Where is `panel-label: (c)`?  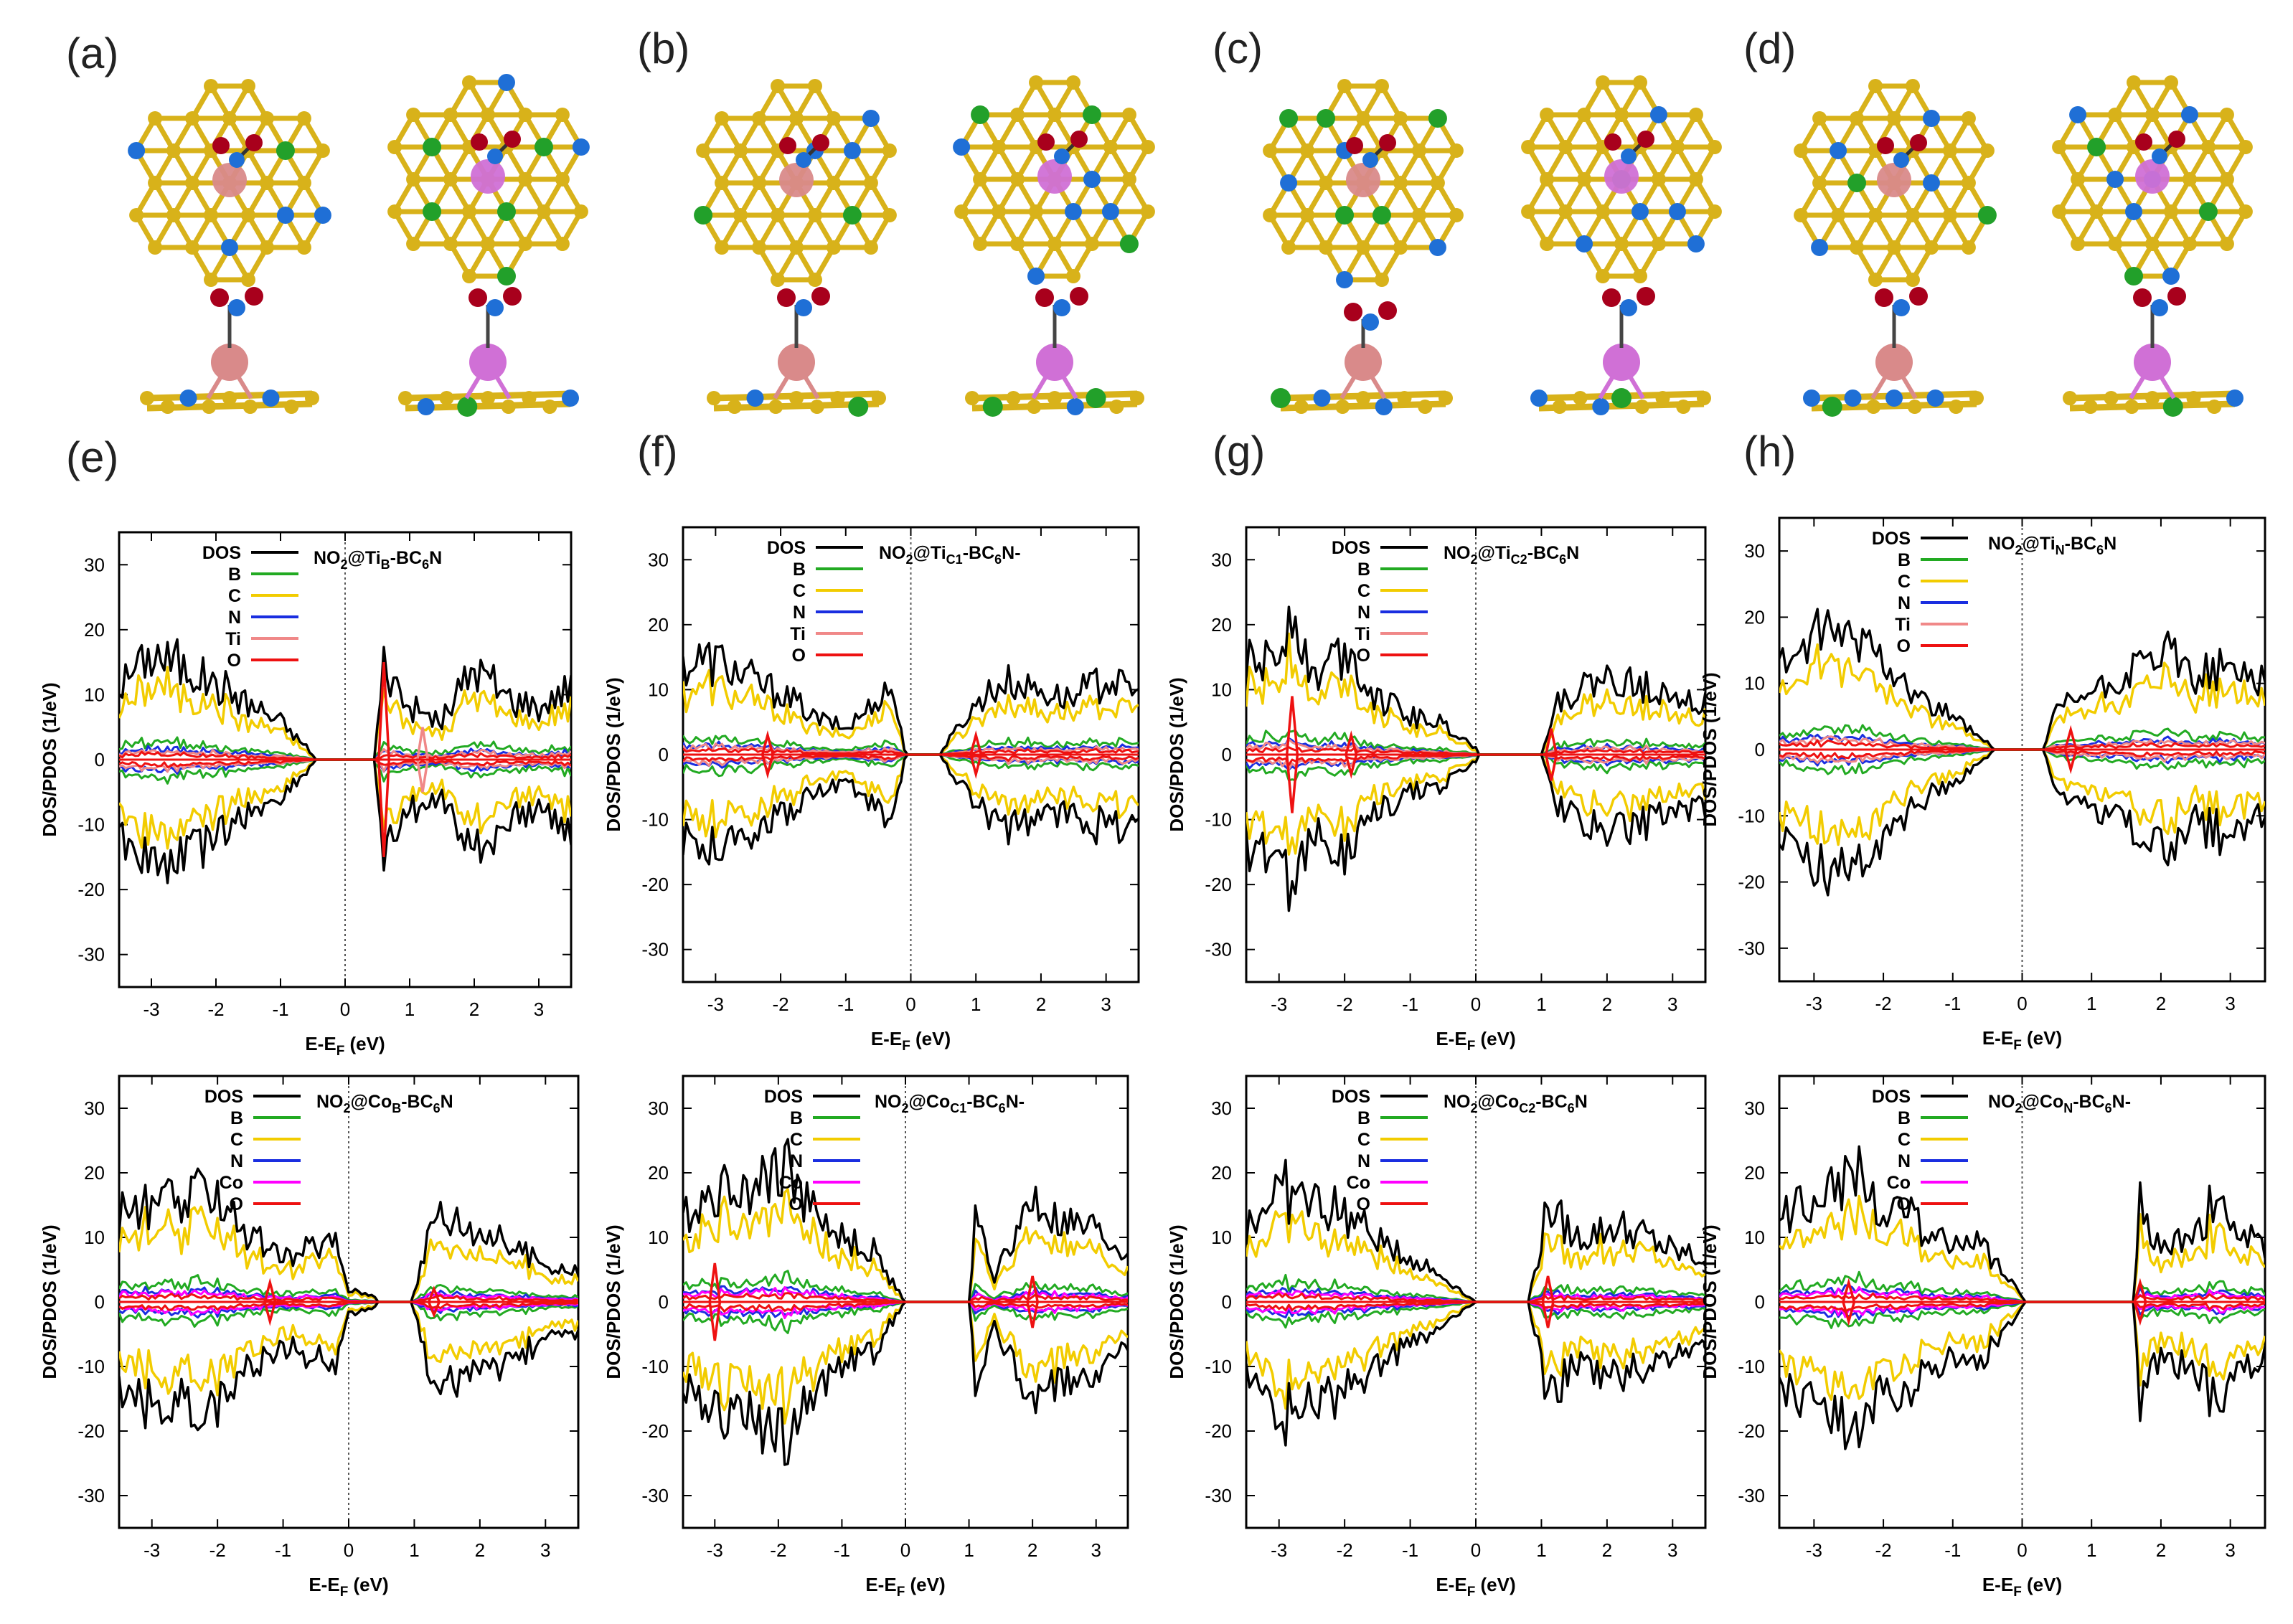
panel-label: (c) is located at coordinates (1238, 48).